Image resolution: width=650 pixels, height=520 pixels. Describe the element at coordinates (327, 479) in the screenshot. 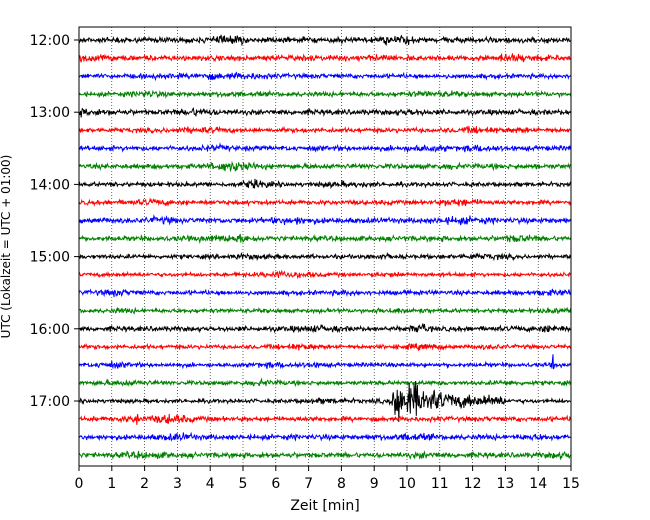

I see `x-axis-ticks: 0 1 2 3 4 5 6 7 8 9 10 11 12 13 14 15` at that location.